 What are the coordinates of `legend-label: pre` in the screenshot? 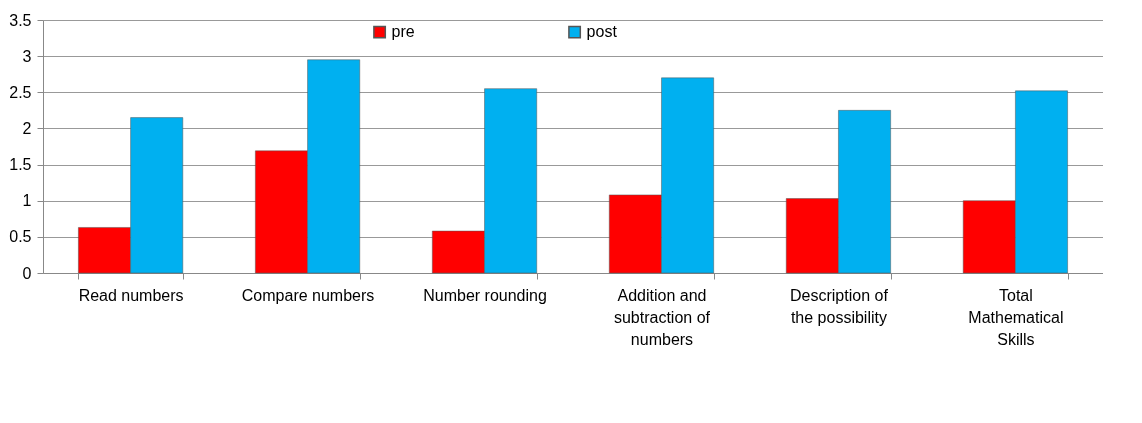 It's located at (403, 32).